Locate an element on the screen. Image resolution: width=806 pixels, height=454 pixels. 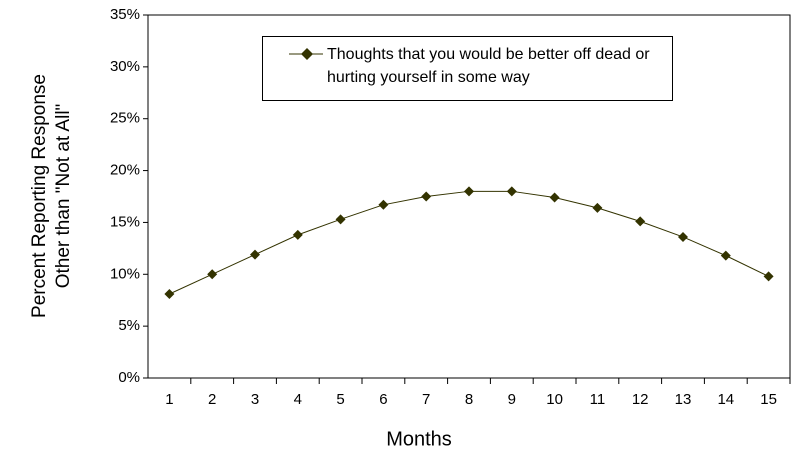
y-tick-label: 30% is located at coordinates (125, 66).